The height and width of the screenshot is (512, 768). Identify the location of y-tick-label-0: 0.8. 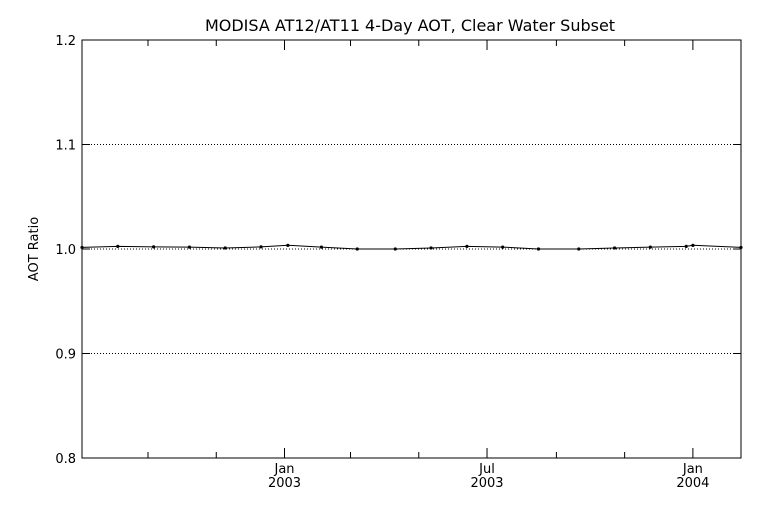
(65, 459).